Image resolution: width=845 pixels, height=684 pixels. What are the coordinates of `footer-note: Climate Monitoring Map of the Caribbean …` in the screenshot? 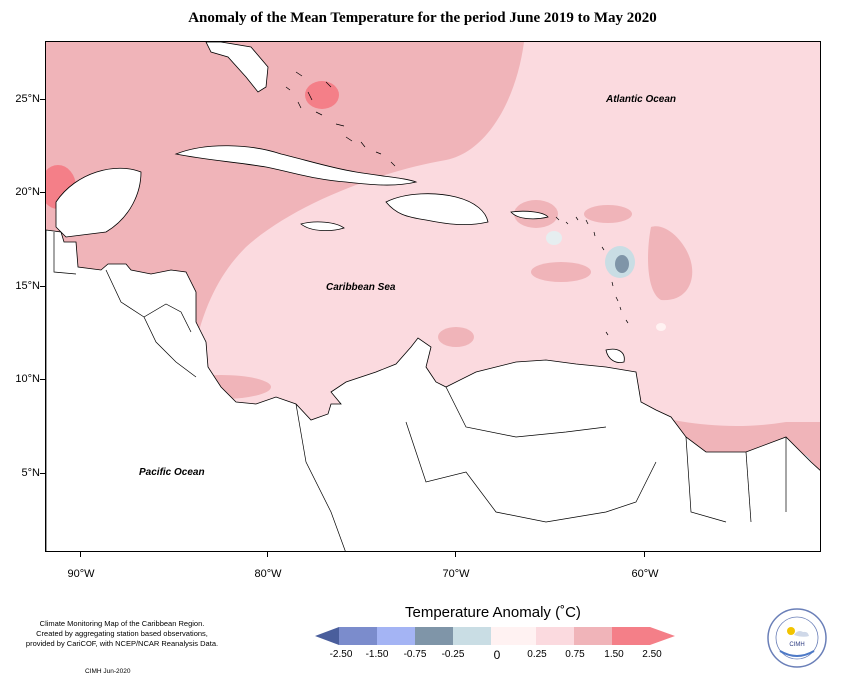 It's located at (122, 633).